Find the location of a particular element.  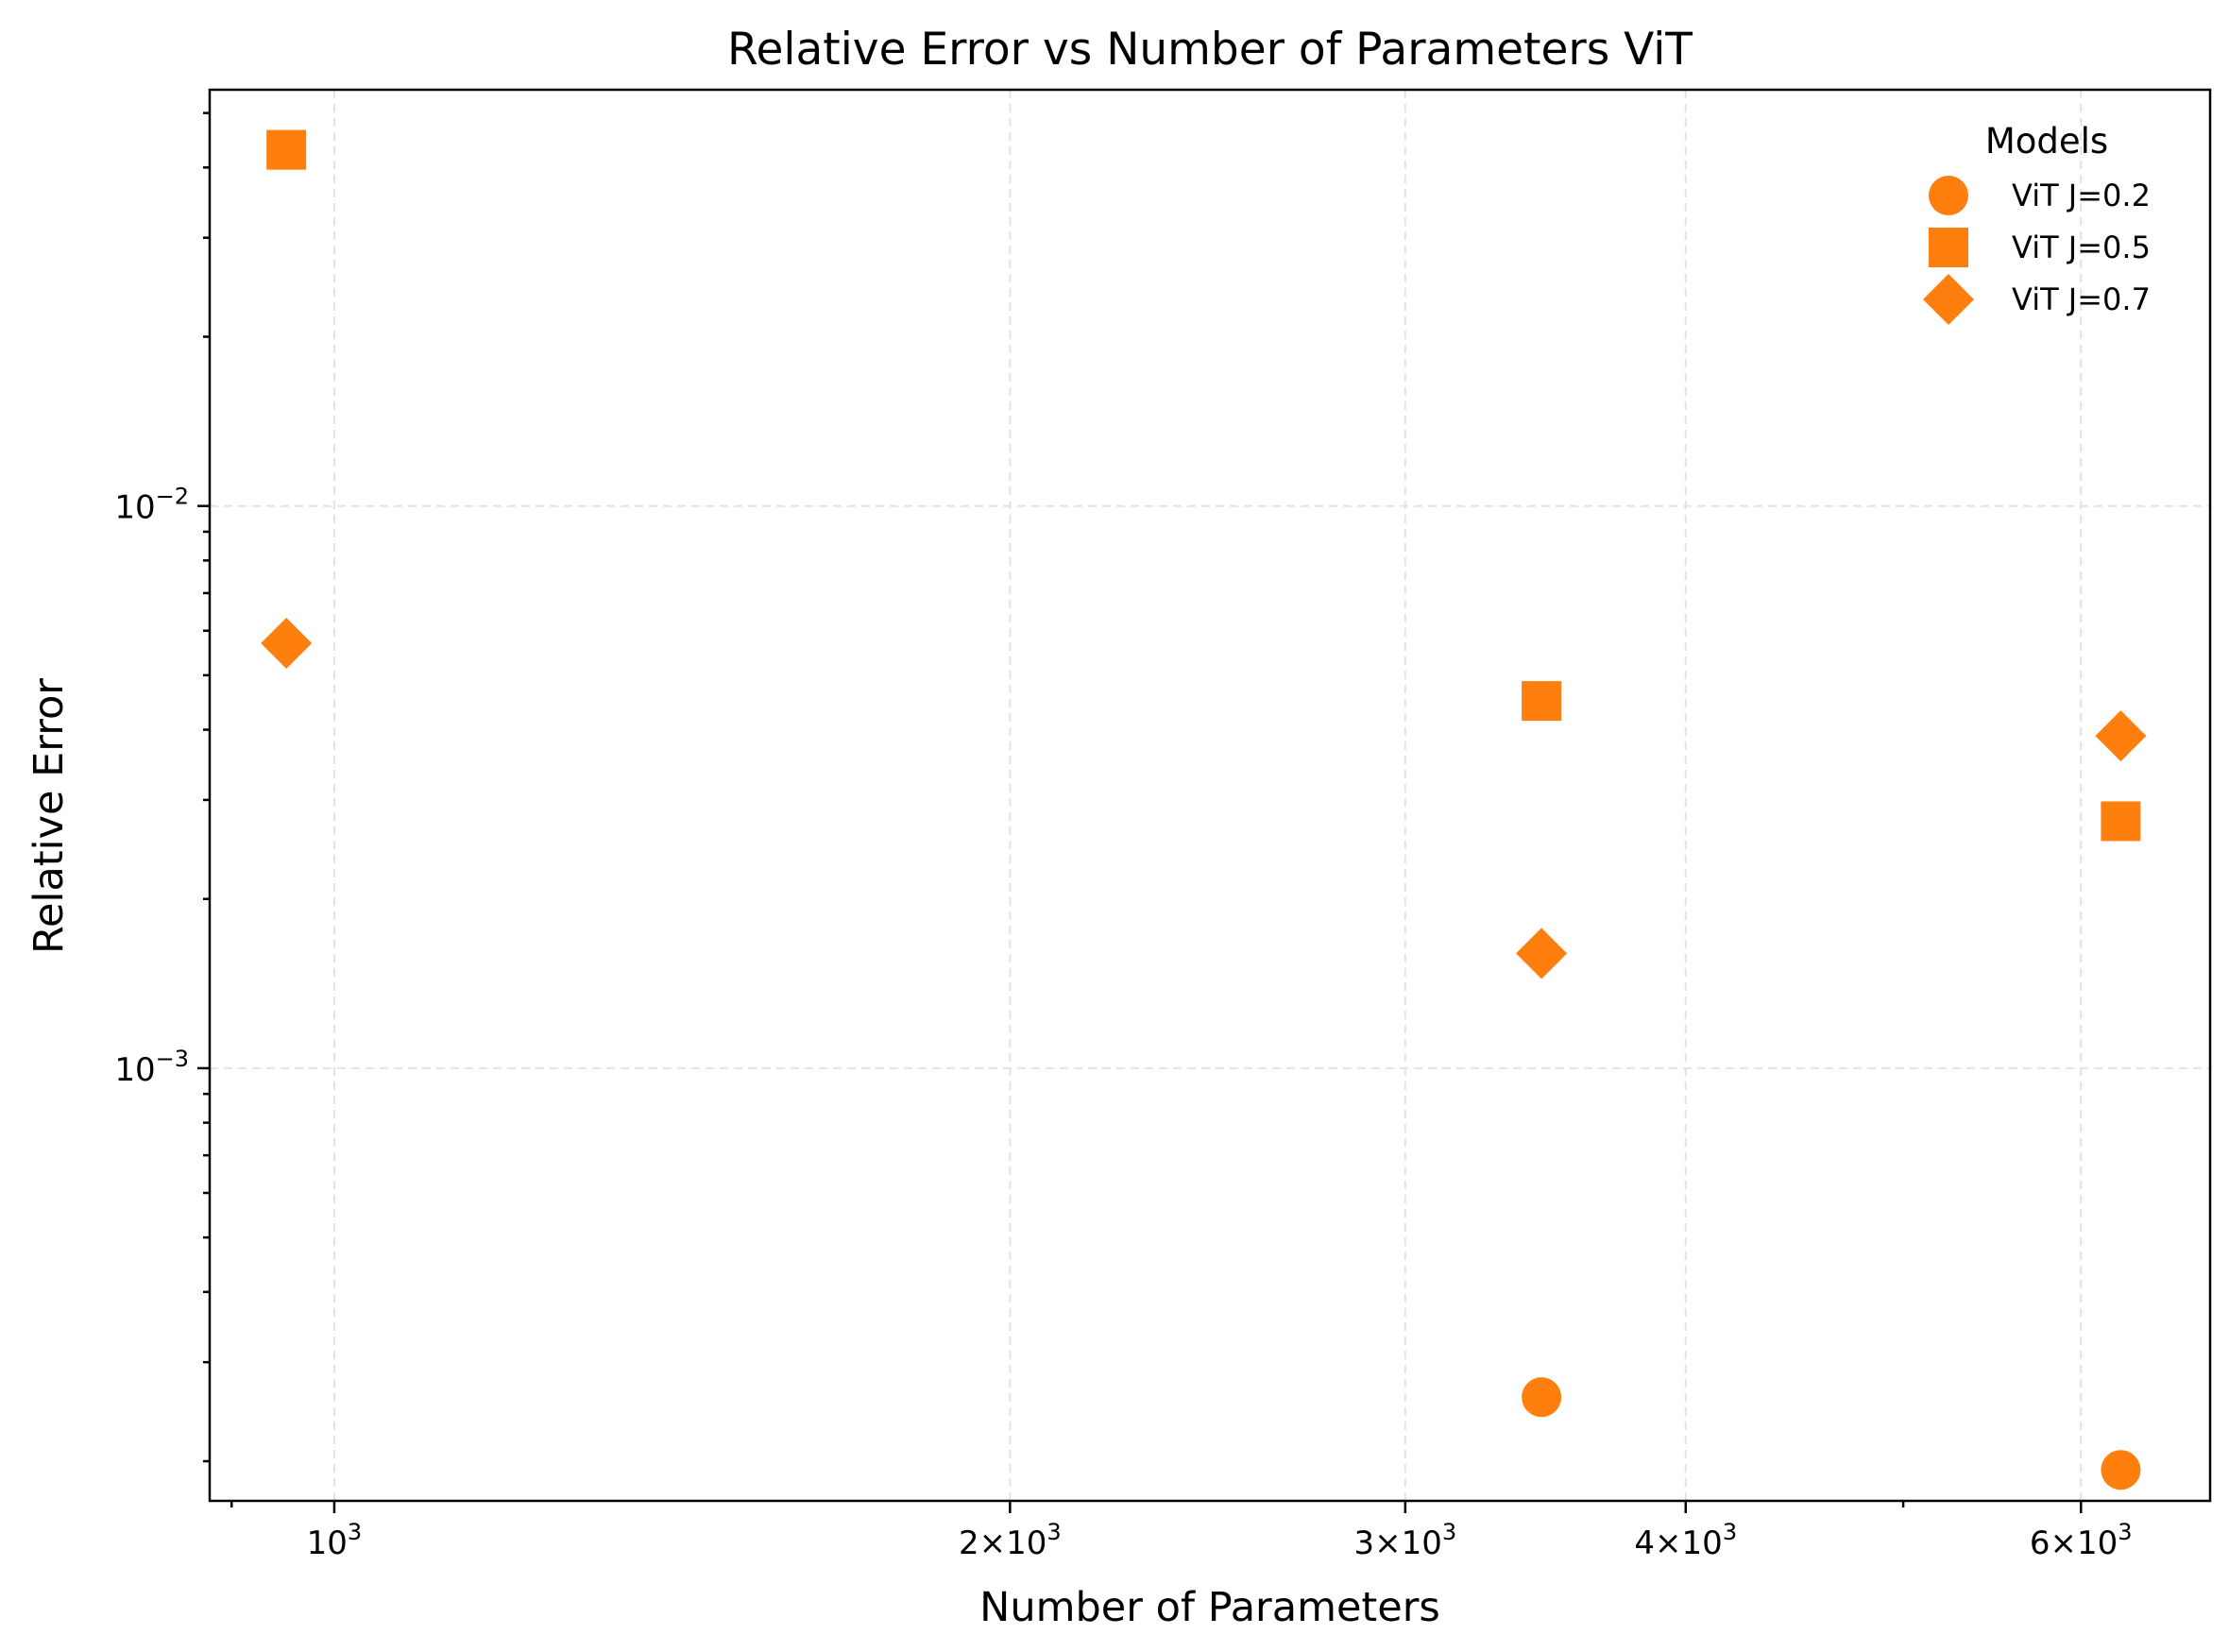

legend-entry: ViT J=0.7 is located at coordinates (2037, 299).